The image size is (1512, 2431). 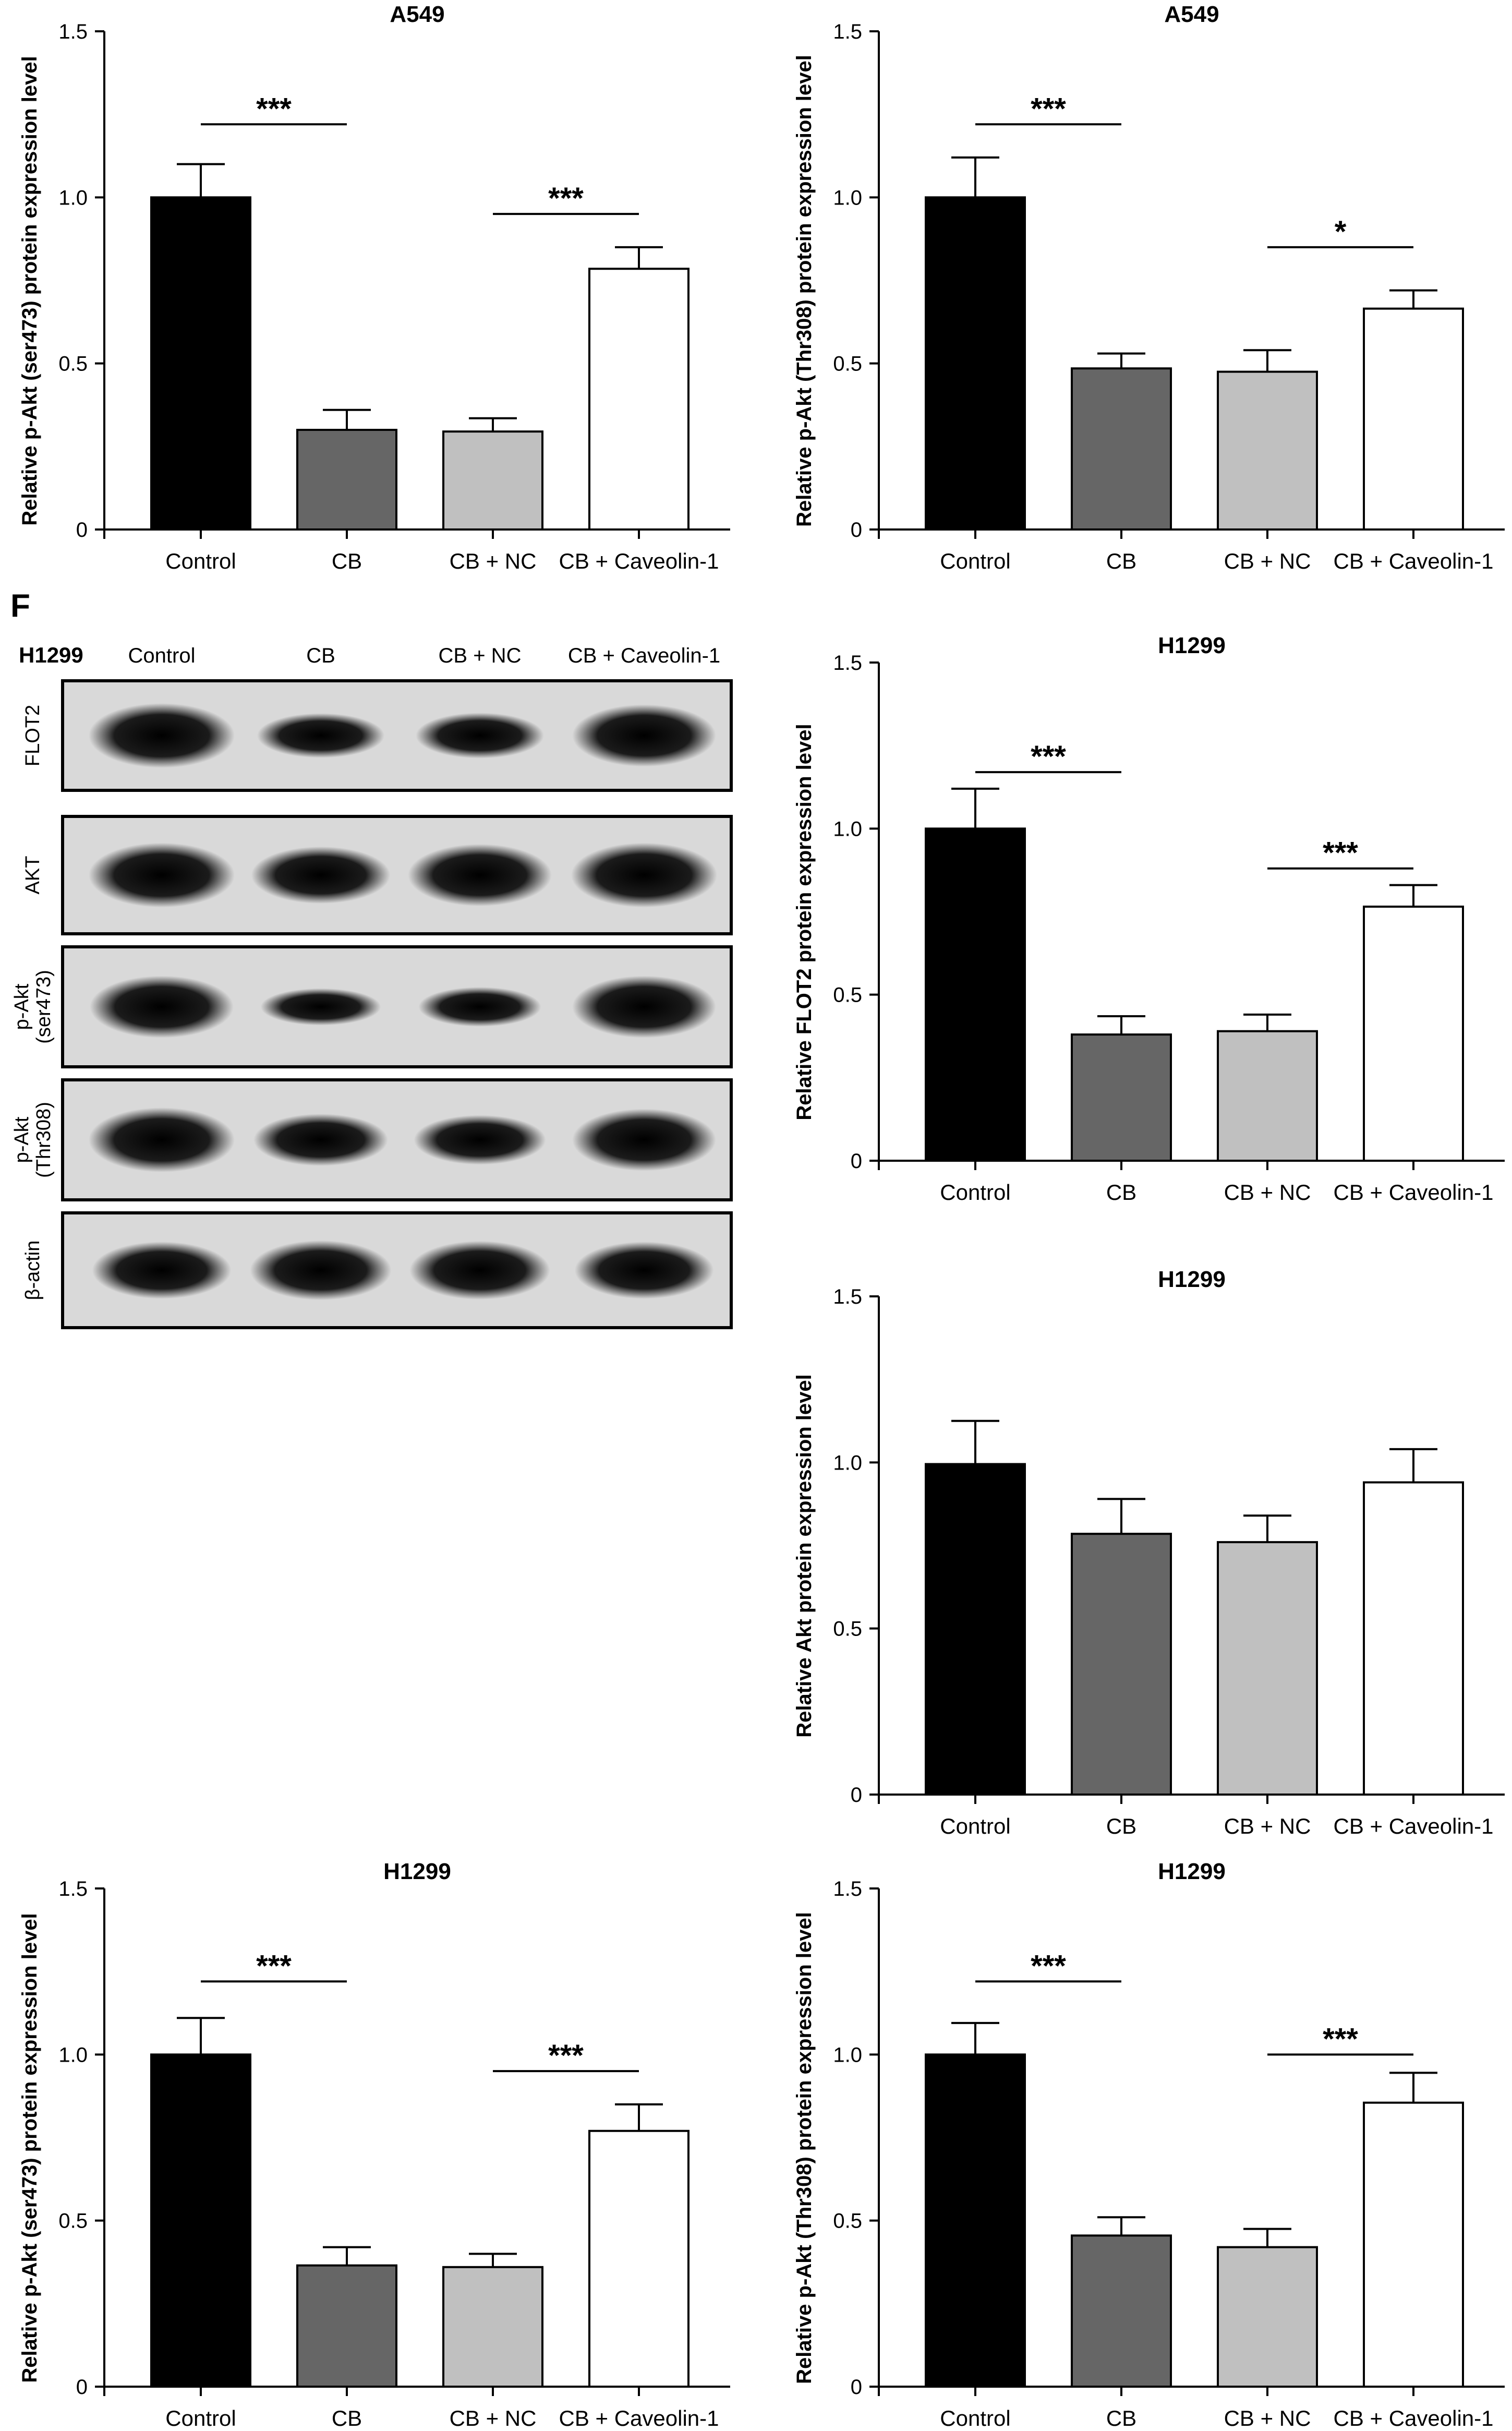 I want to click on chart-title: A549, so click(x=417, y=14).